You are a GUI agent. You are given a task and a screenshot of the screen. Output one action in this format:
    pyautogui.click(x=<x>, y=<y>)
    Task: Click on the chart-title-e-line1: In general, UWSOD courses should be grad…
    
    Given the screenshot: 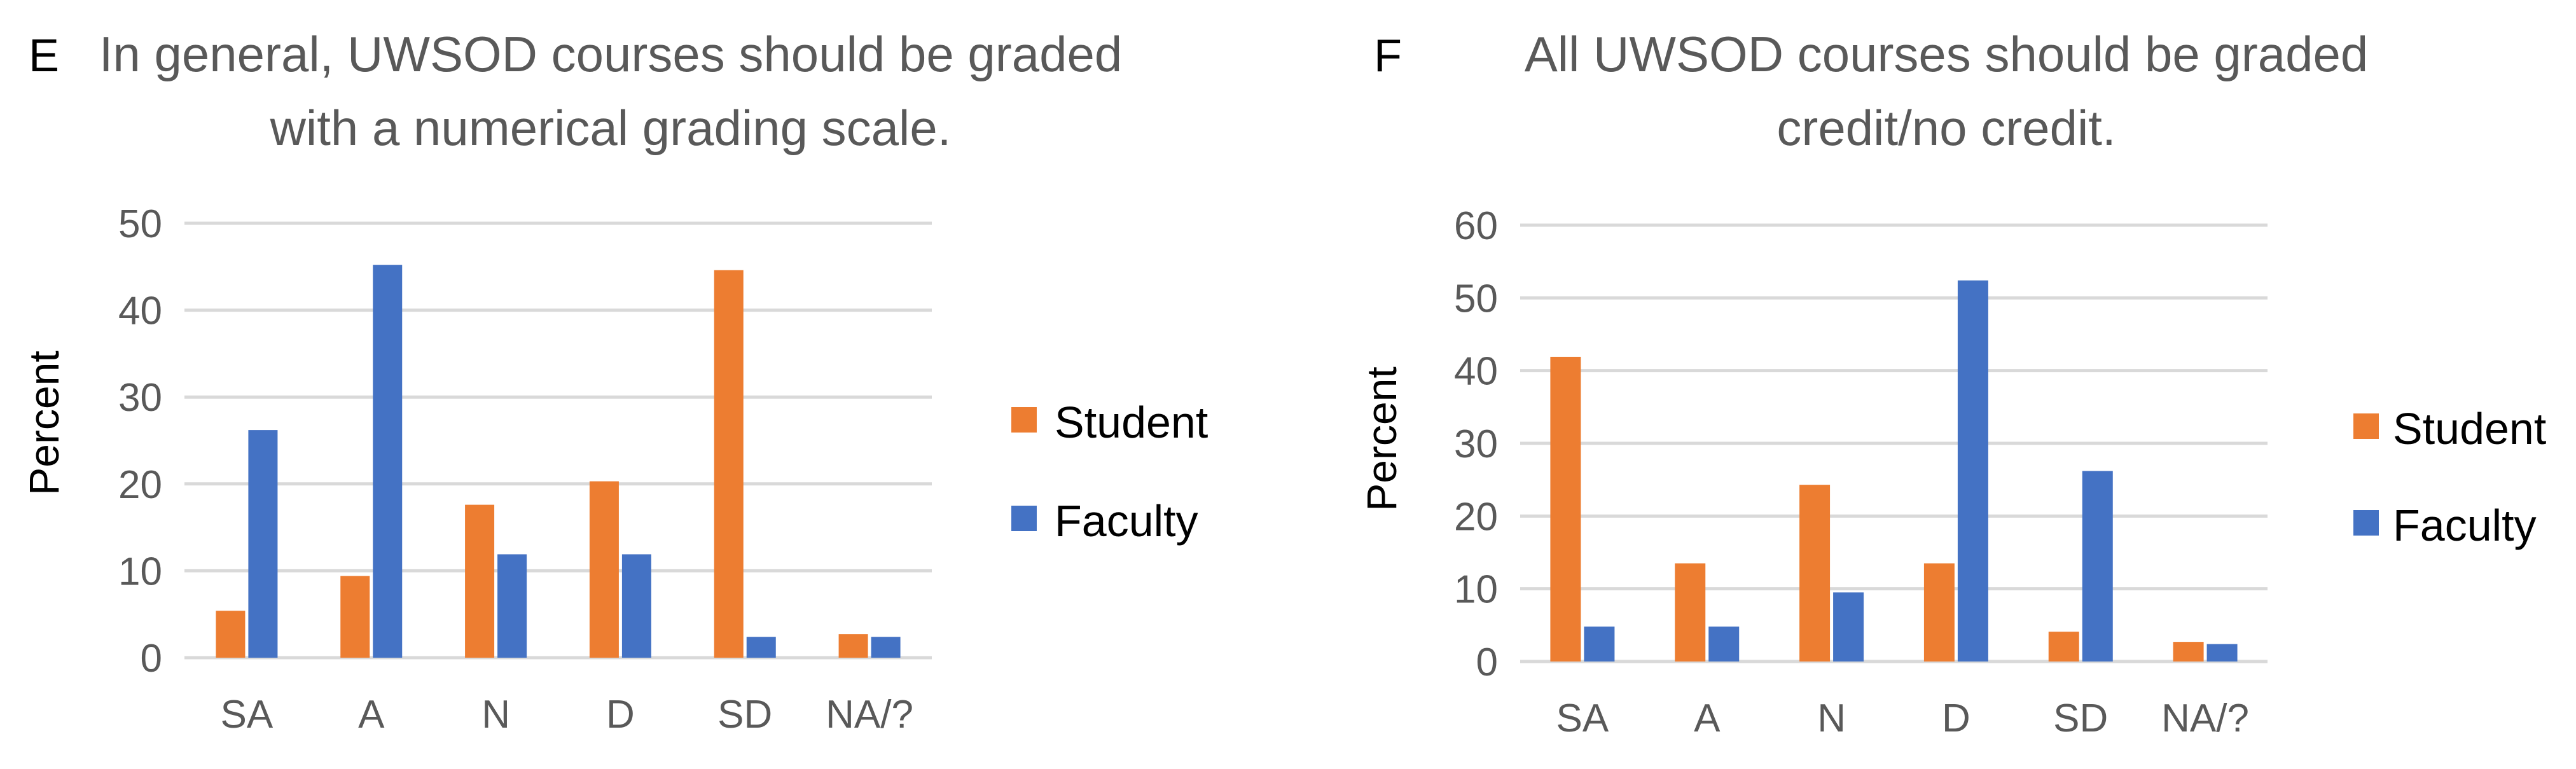 What is the action you would take?
    pyautogui.click(x=611, y=54)
    